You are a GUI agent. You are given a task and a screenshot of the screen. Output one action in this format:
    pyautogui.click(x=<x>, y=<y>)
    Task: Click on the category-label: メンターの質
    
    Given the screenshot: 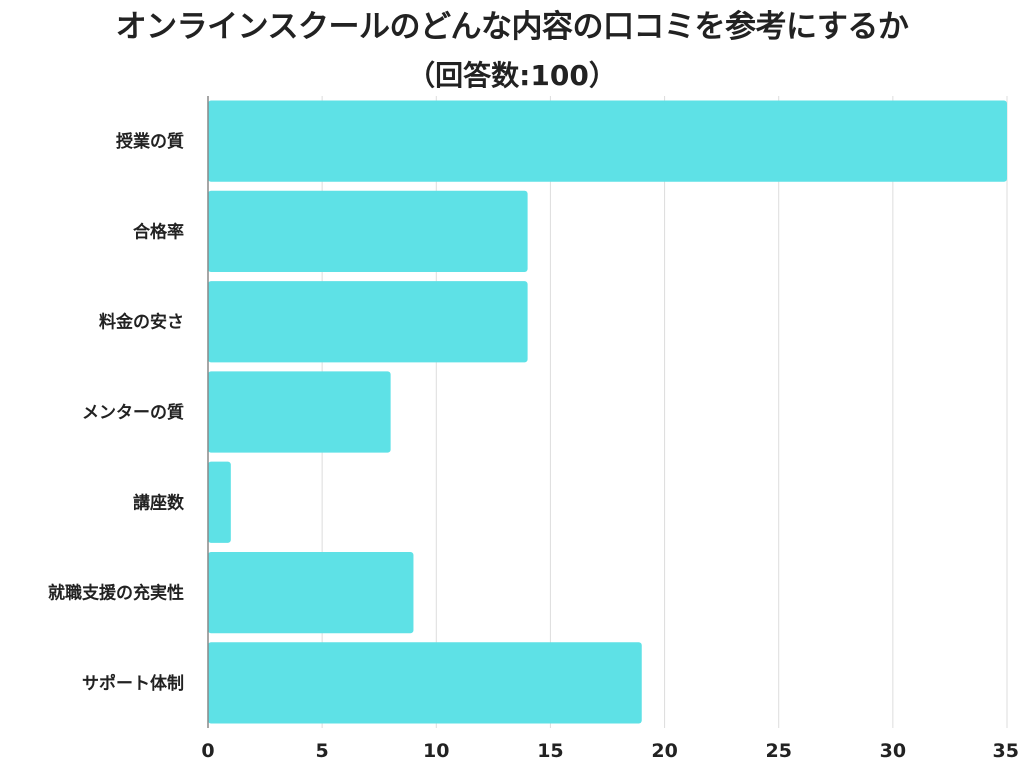 What is the action you would take?
    pyautogui.click(x=133, y=412)
    